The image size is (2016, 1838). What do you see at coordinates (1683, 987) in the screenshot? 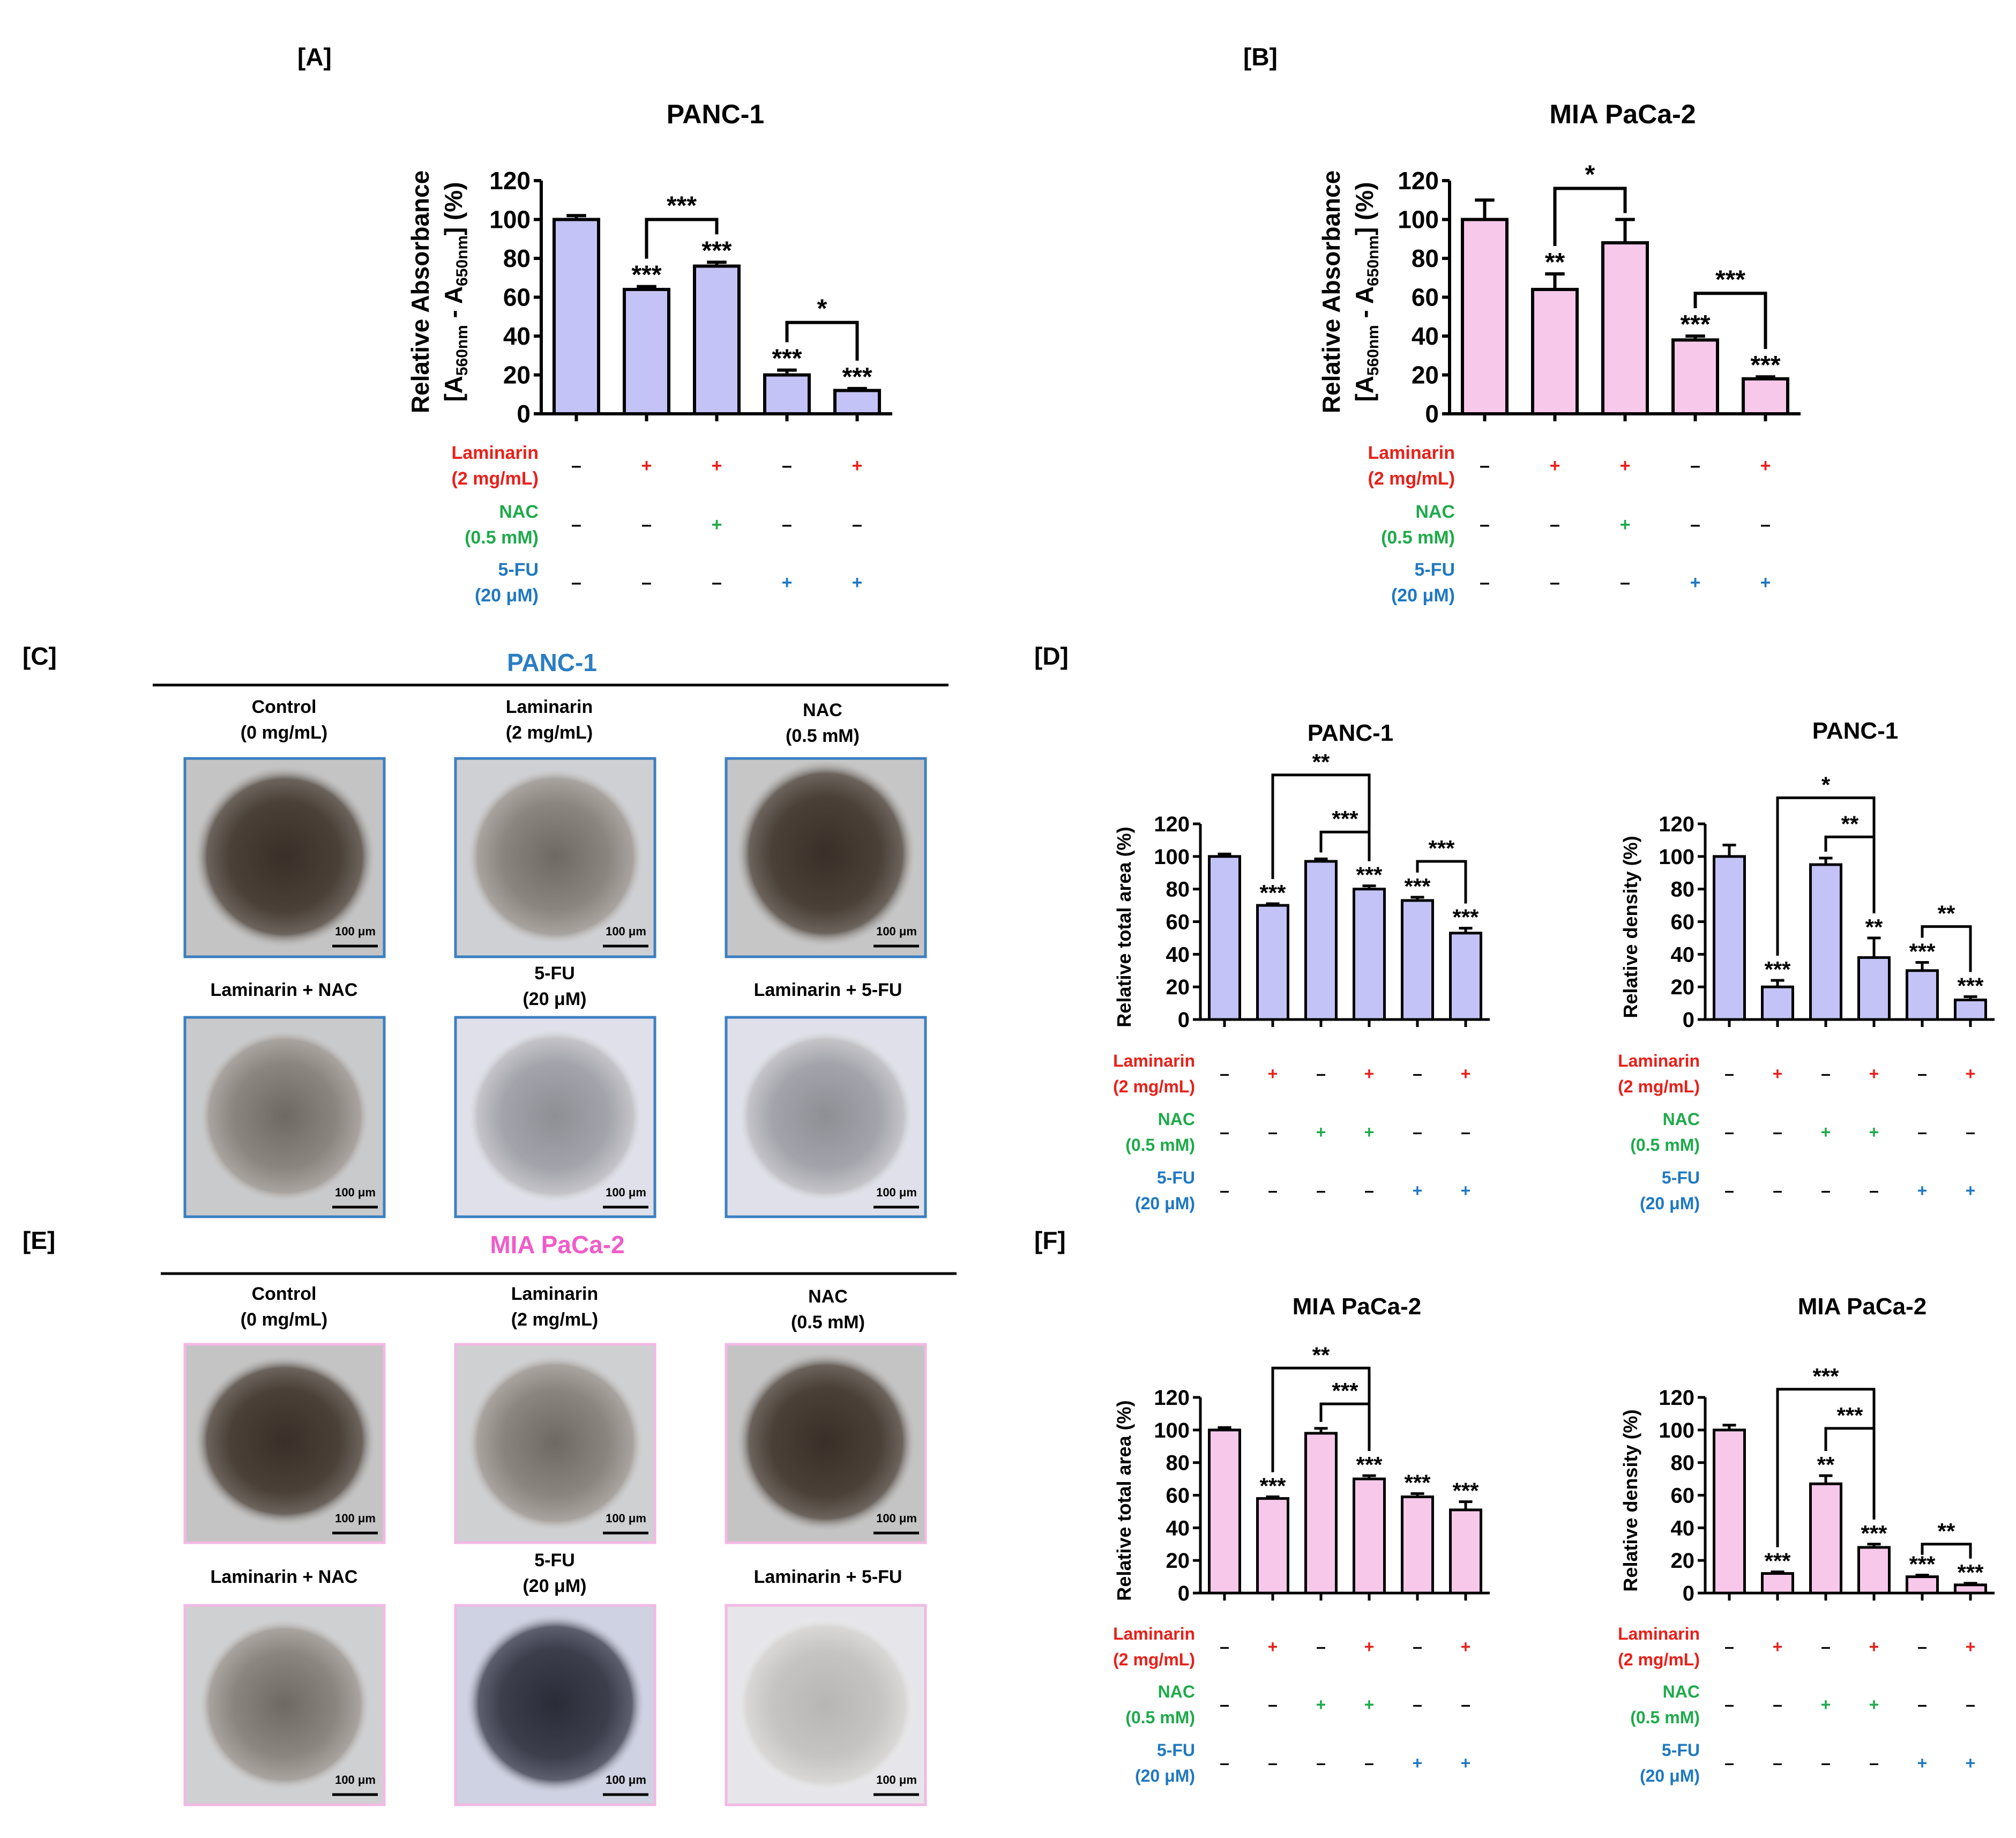
I see `y-tick-label: 20` at bounding box center [1683, 987].